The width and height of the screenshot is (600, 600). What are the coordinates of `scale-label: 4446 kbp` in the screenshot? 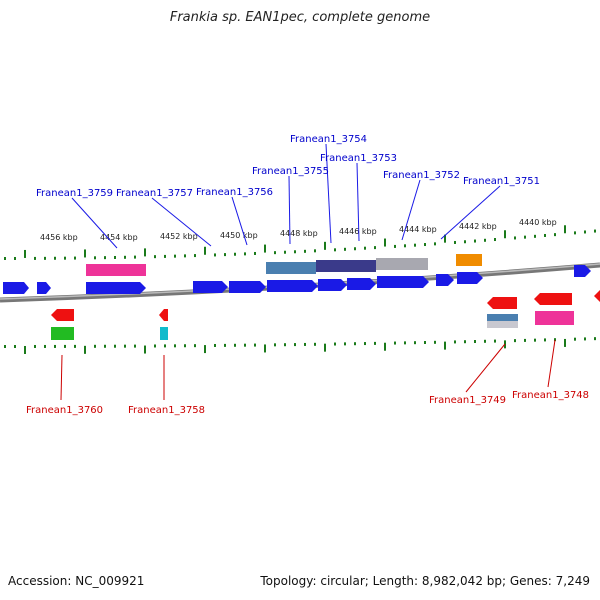 It's located at (358, 231).